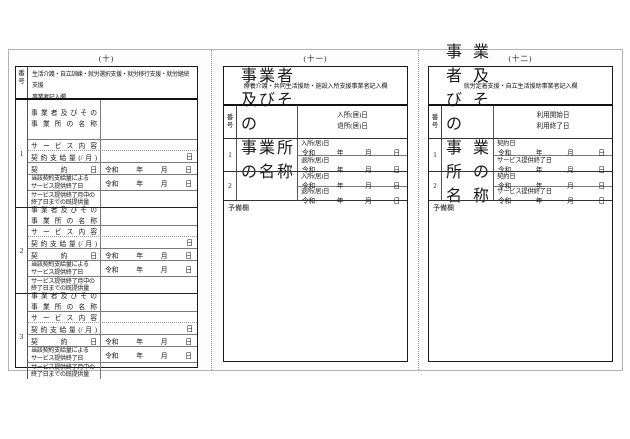 Image resolution: width=630 pixels, height=439 pixels. Describe the element at coordinates (315, 58) in the screenshot. I see `panel-11-title: (十一)` at that location.